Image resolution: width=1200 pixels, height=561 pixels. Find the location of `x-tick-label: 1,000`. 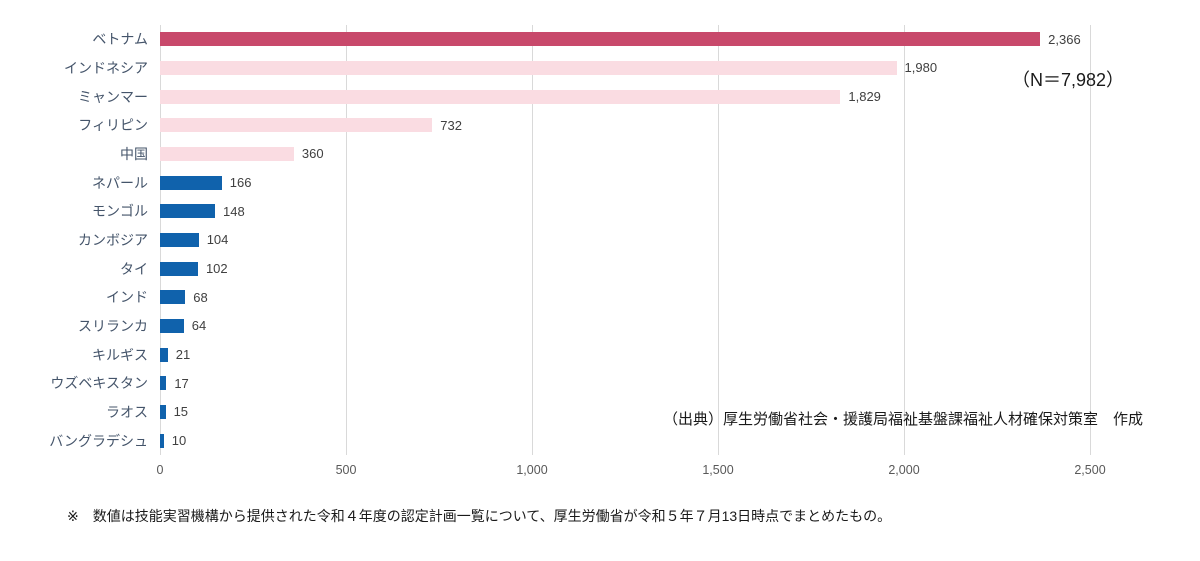

x-tick-label: 1,000 is located at coordinates (532, 470).